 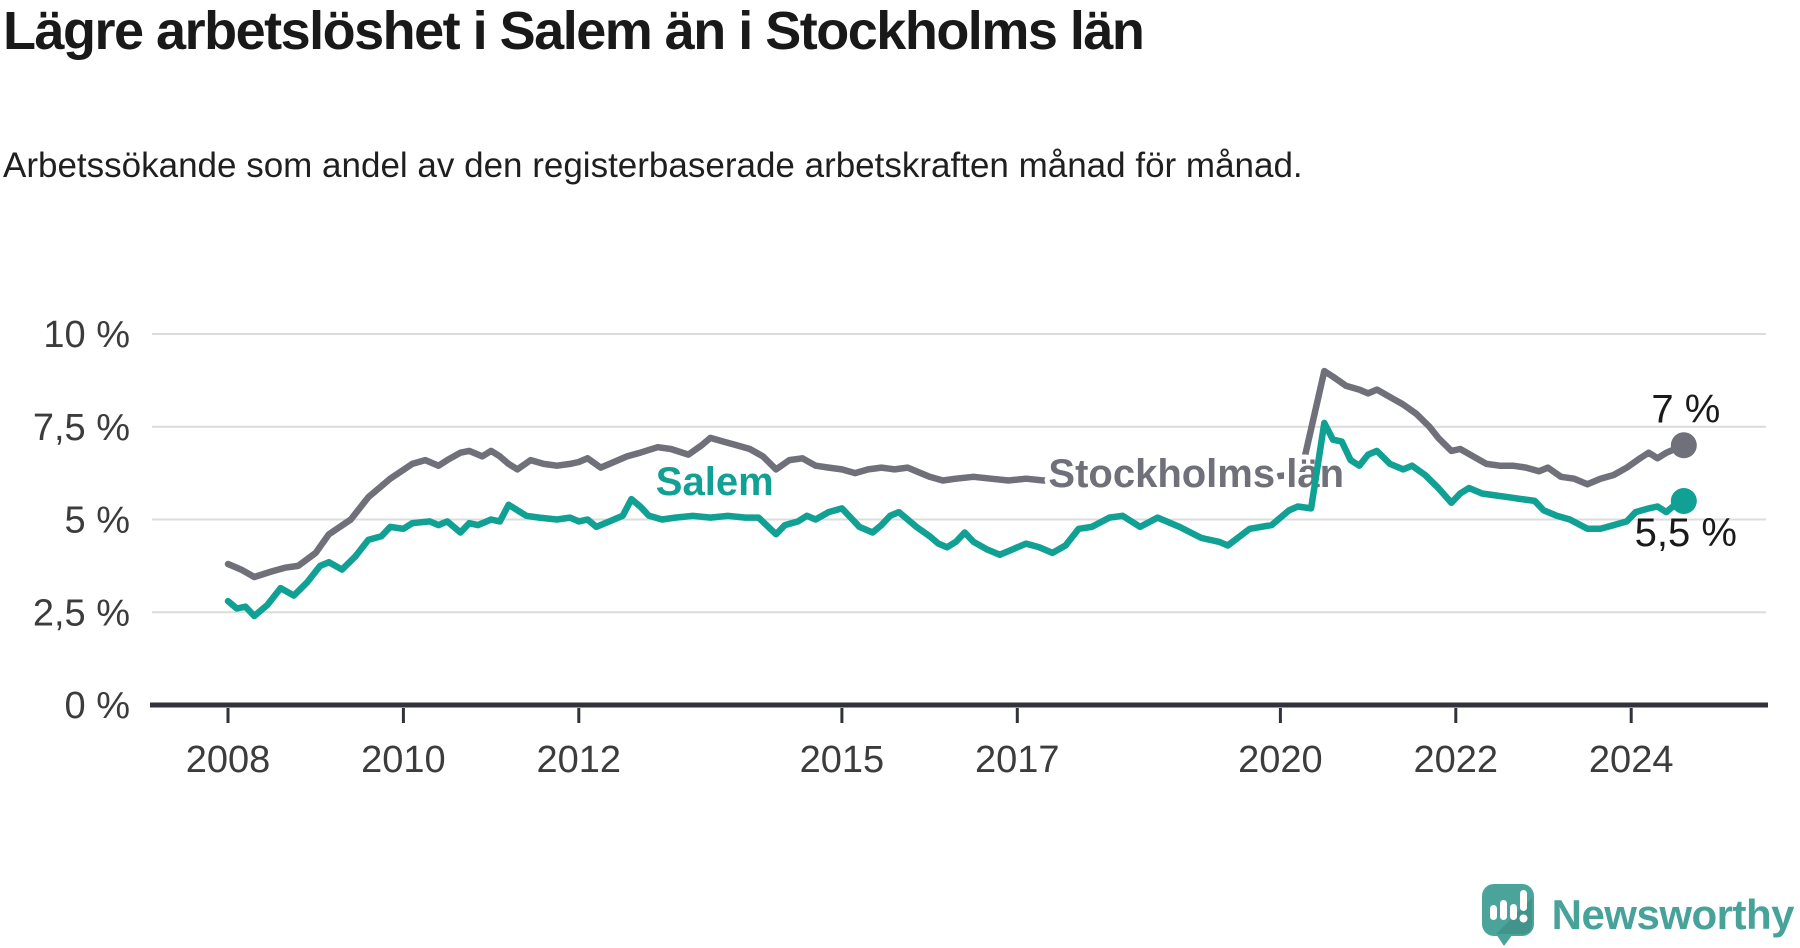 I want to click on series-end-value-label: 5,5 %, so click(x=1686, y=533).